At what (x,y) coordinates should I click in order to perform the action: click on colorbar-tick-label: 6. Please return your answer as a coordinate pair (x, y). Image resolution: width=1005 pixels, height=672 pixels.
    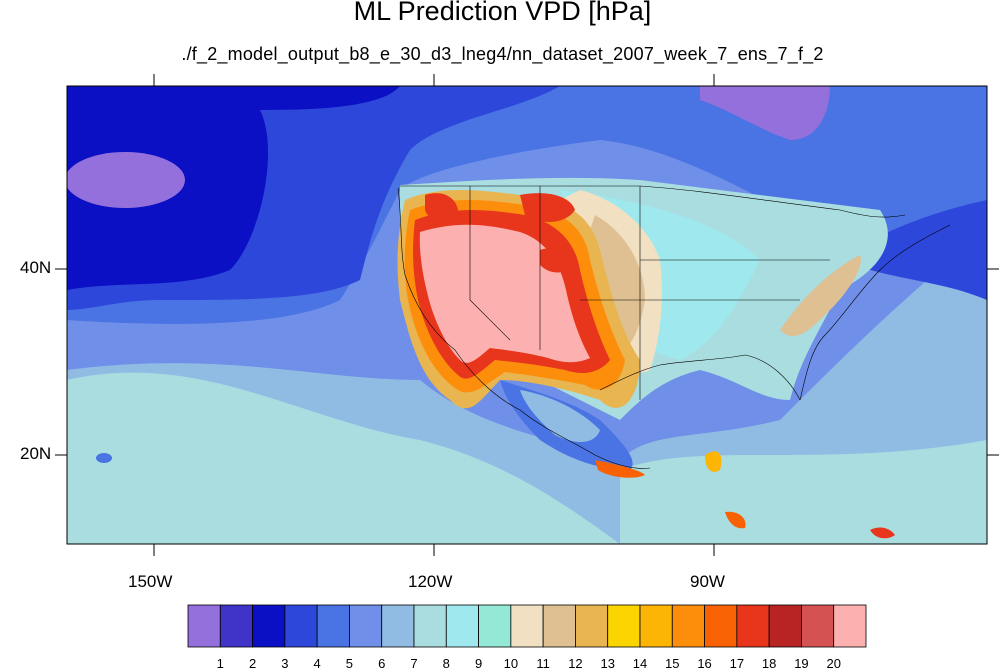
    Looking at the image, I should click on (382, 663).